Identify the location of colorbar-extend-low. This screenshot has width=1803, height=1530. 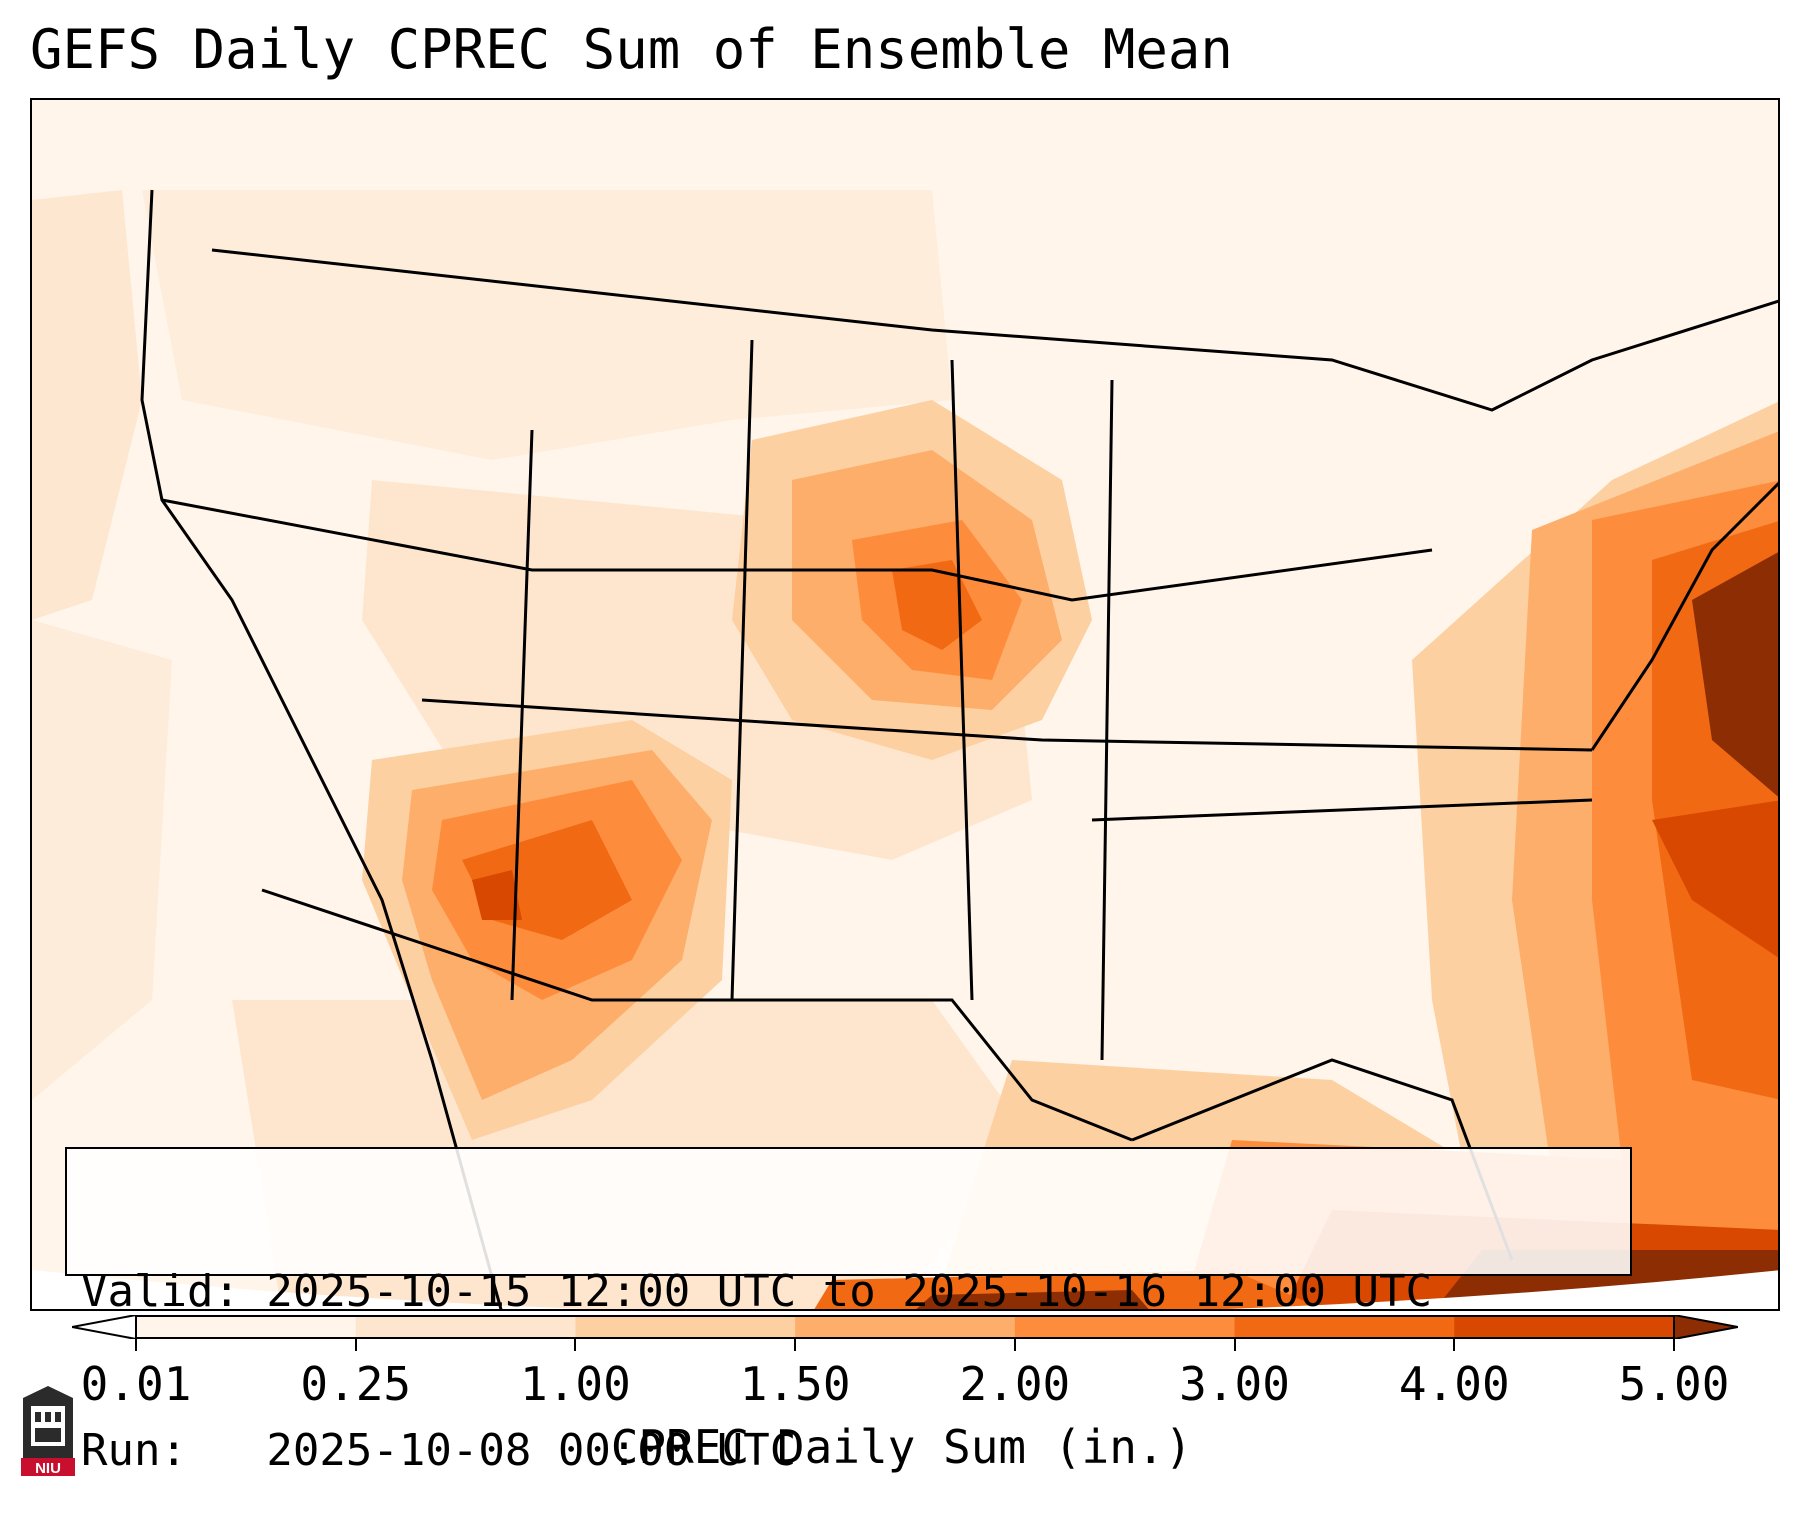
(104, 1327).